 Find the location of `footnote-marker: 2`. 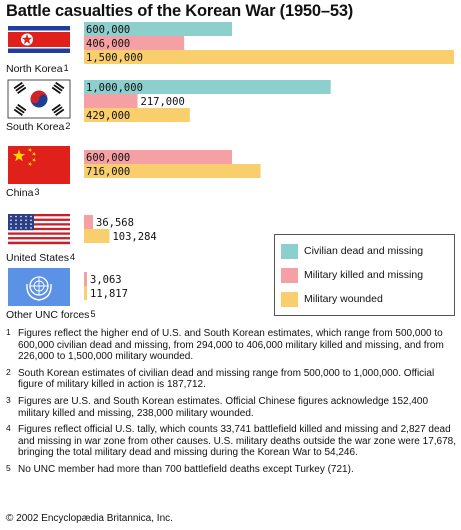

footnote-marker: 2 is located at coordinates (67, 126).